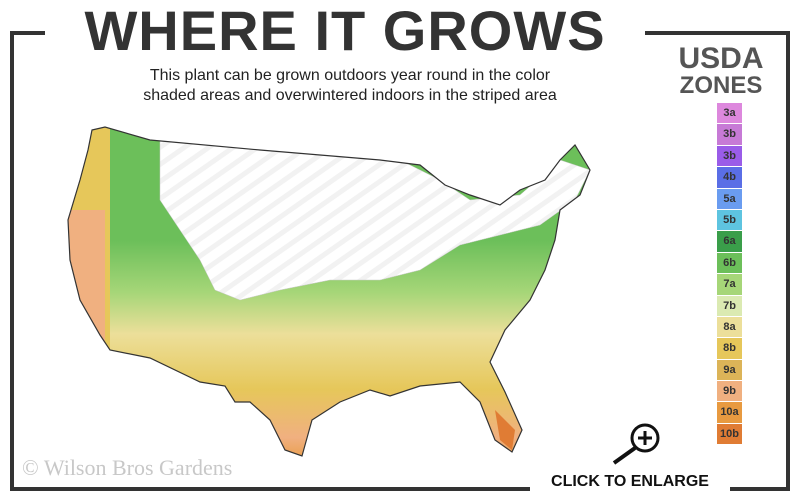 This screenshot has height=500, width=800. I want to click on legend-zone-8b: 8b, so click(729, 349).